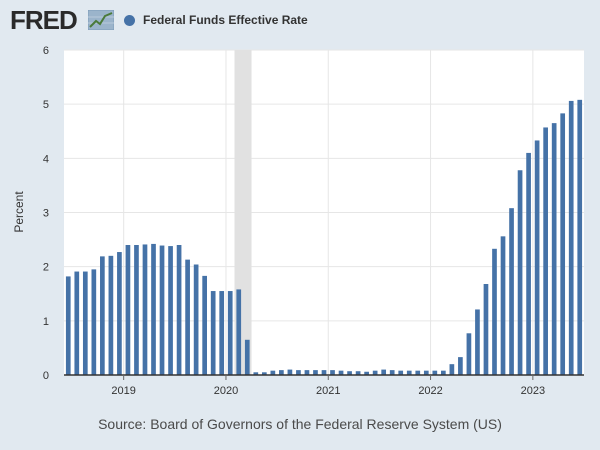 This screenshot has width=600, height=450. What do you see at coordinates (225, 20) in the screenshot?
I see `legend-label: Federal Funds Effective Rate` at bounding box center [225, 20].